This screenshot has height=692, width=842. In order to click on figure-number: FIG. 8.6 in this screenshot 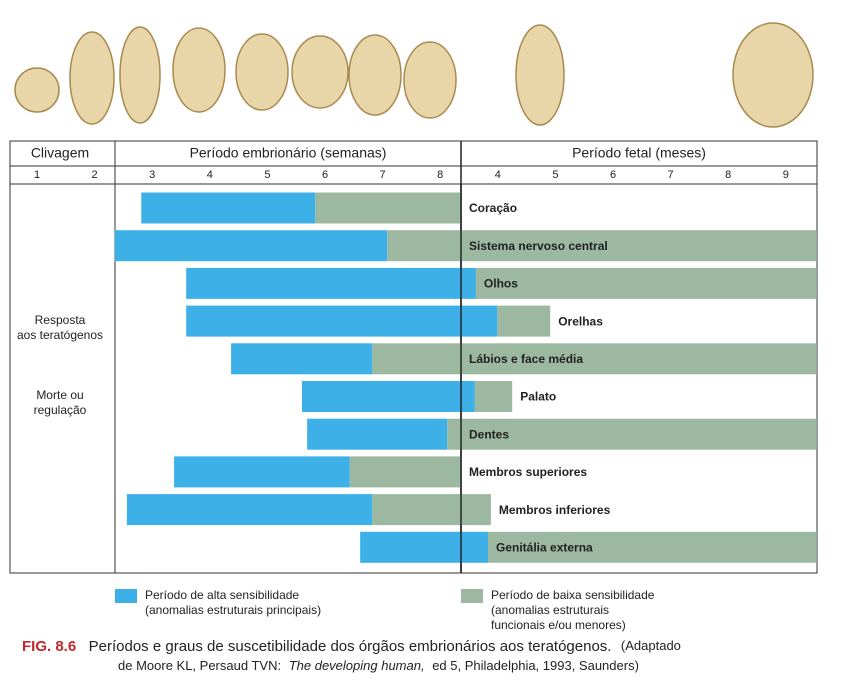, I will do `click(49, 646)`.